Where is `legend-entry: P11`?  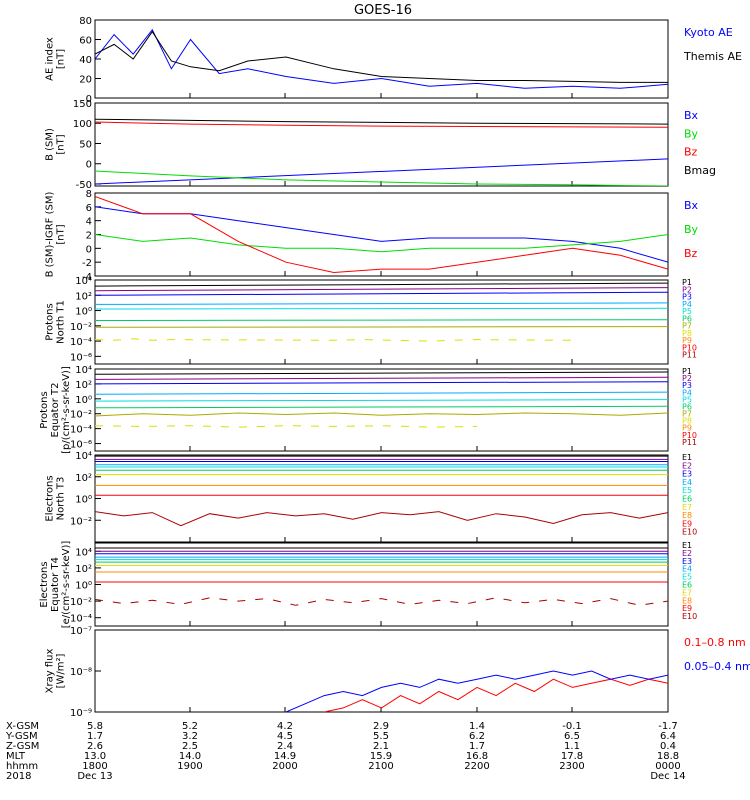 legend-entry: P11 is located at coordinates (689, 442).